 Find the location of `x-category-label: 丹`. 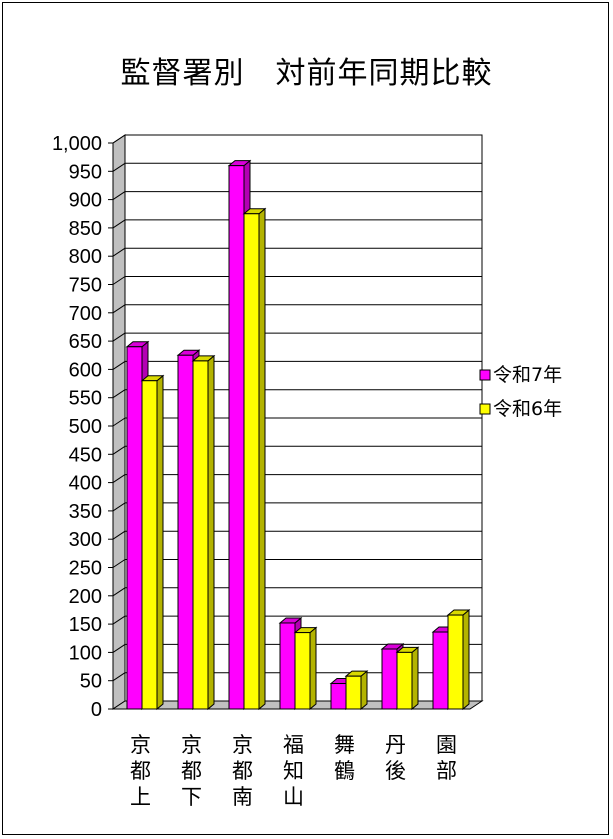

x-category-label: 丹 is located at coordinates (395, 745).